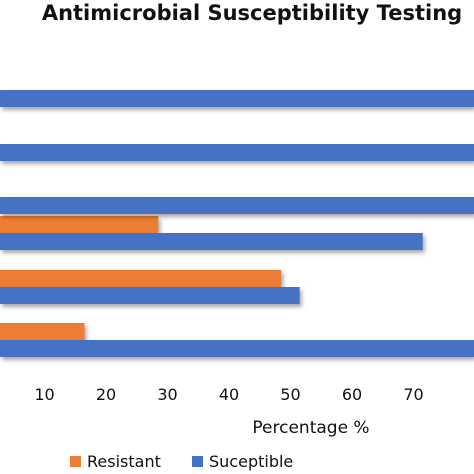 The width and height of the screenshot is (474, 474). I want to click on x-tick-label: 40, so click(229, 394).